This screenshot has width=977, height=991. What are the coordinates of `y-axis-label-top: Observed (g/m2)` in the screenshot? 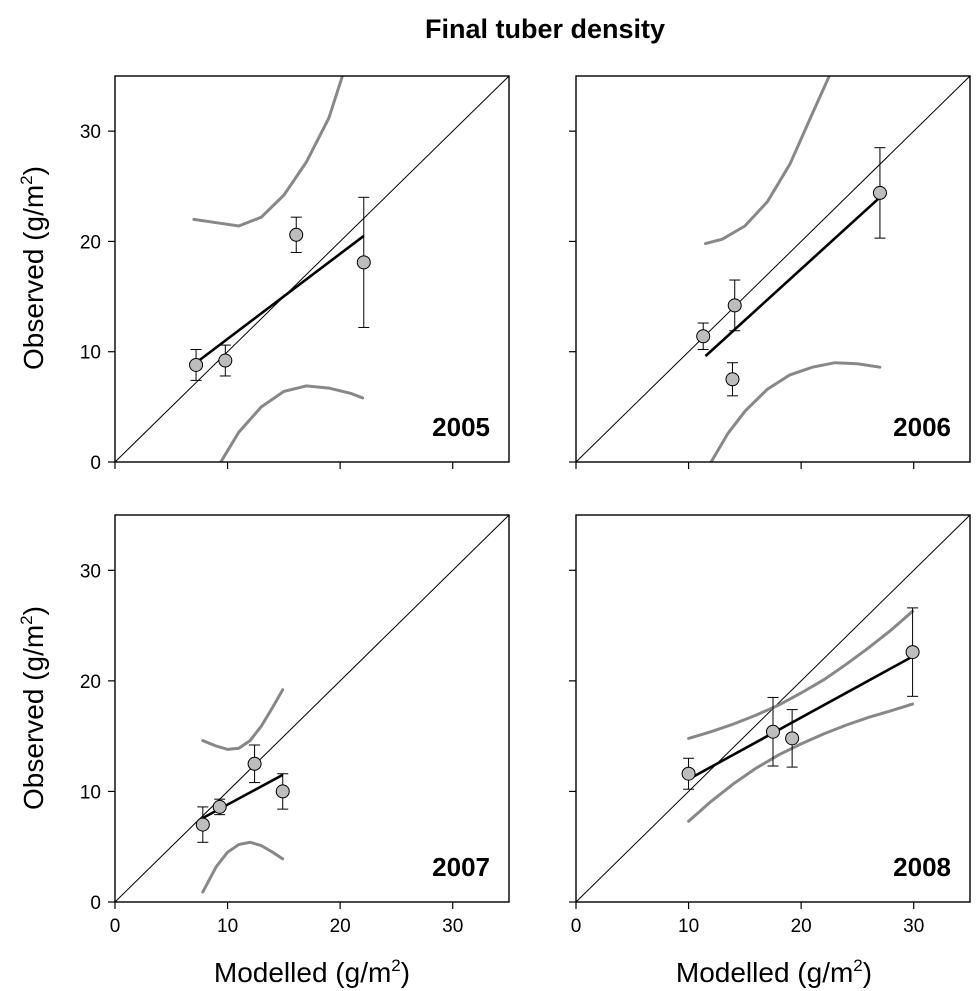 It's located at (33, 268).